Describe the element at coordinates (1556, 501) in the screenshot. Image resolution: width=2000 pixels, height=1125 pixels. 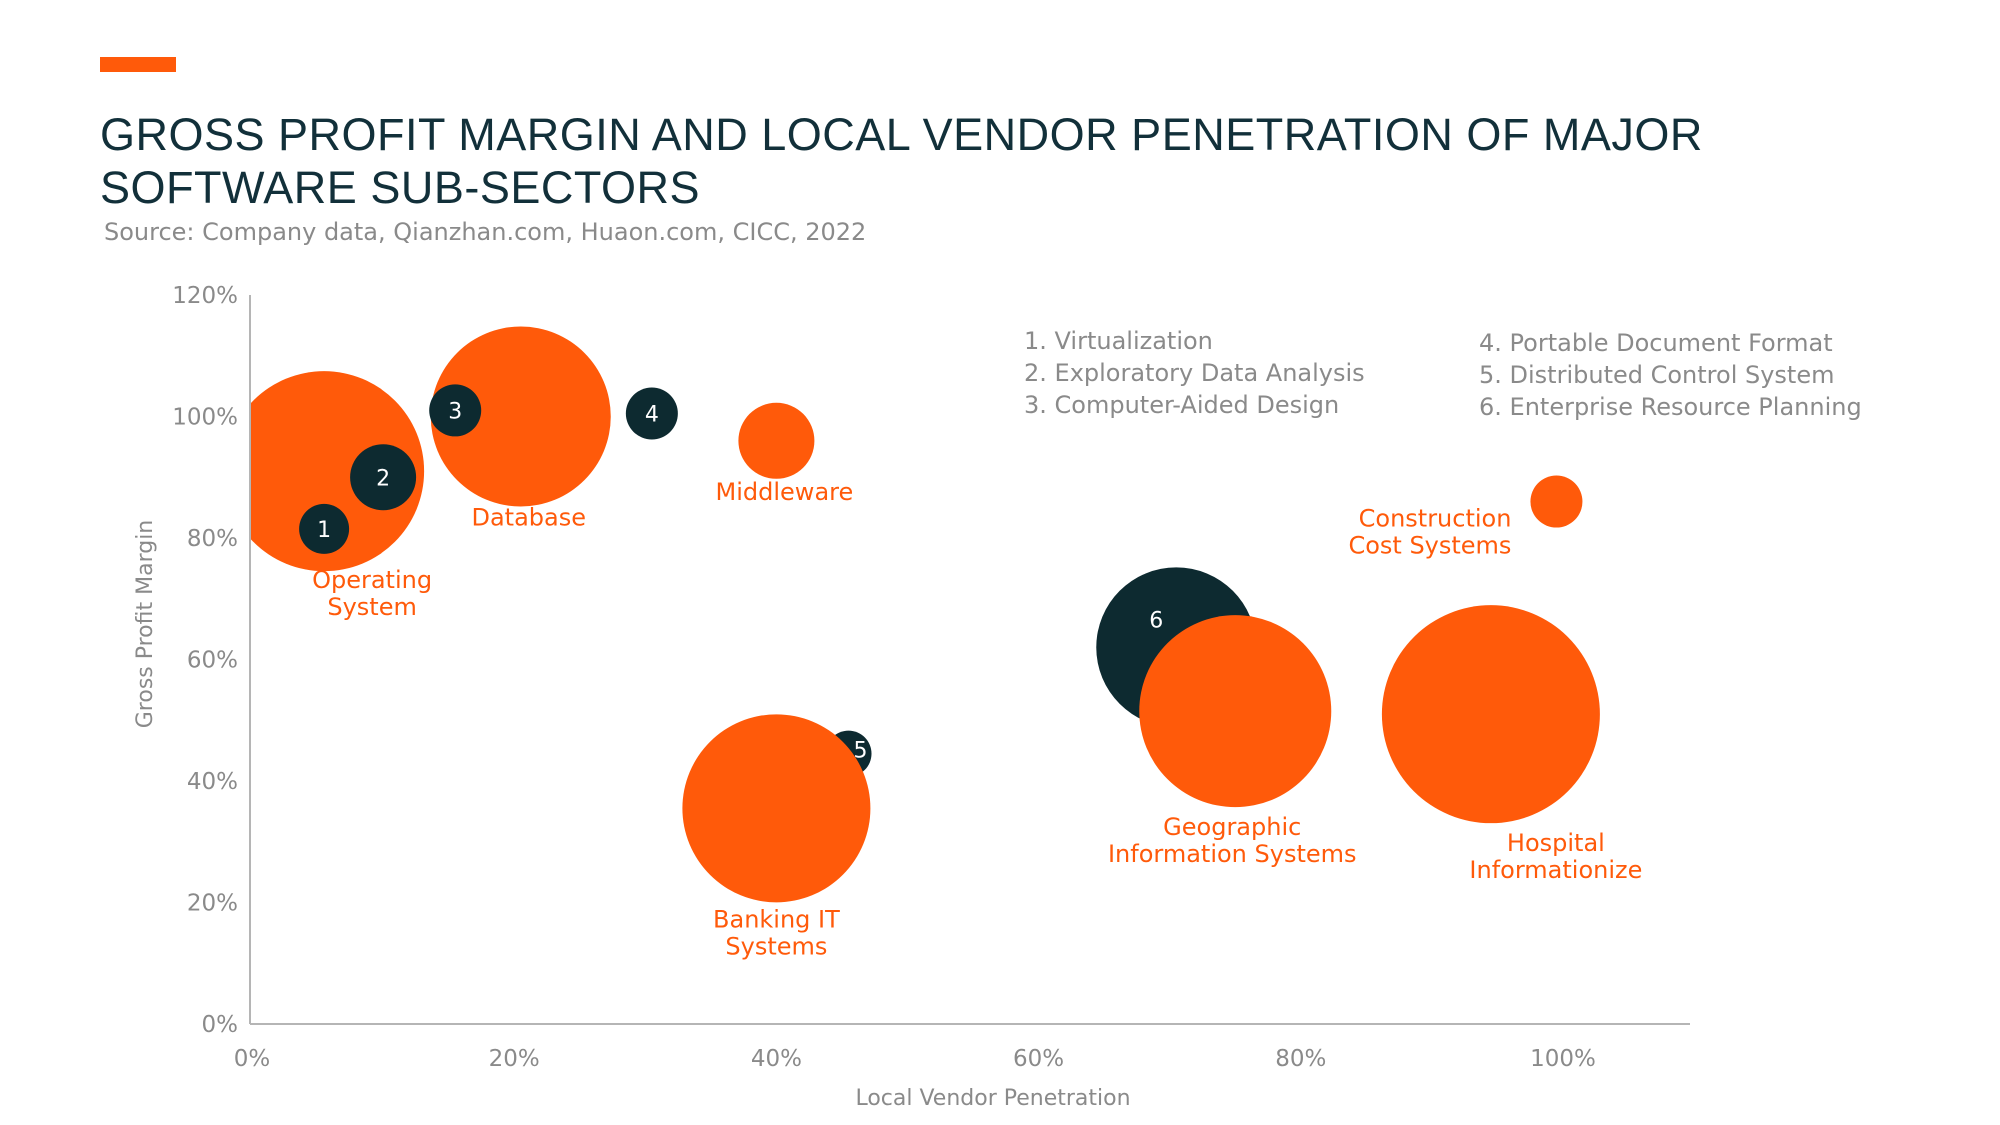
I see `bubble-construction-cost` at that location.